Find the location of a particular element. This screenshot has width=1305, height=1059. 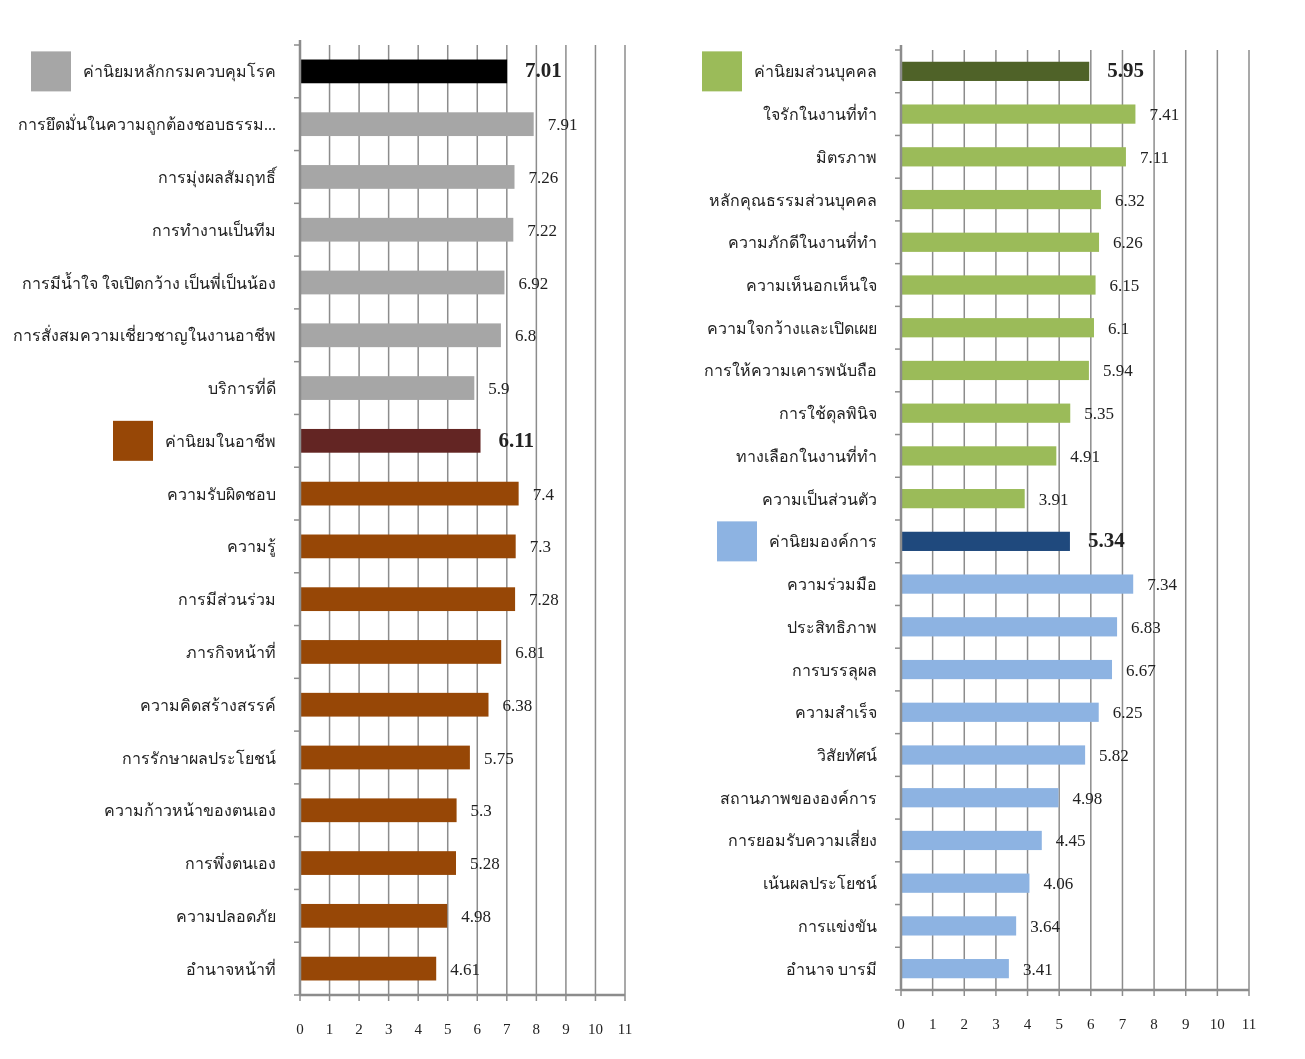

y-tick-label: การให้ความเคารพนับถือ is located at coordinates (790, 370).